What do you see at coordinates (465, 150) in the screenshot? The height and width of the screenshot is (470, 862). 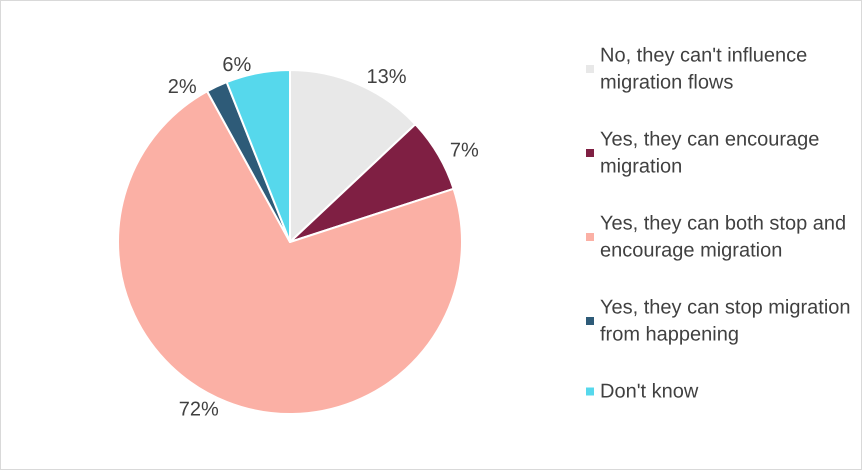 I see `data-label: 7%` at bounding box center [465, 150].